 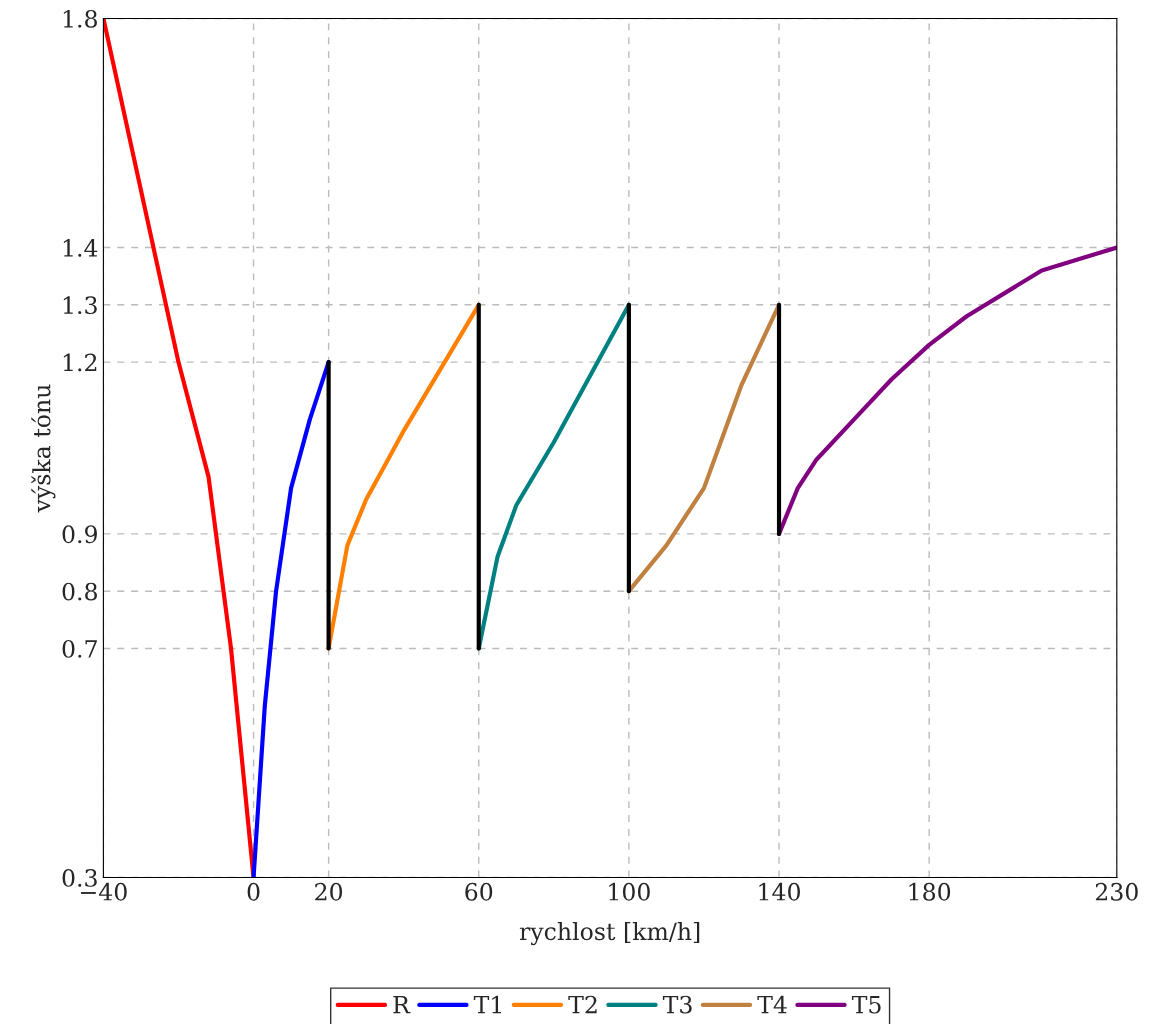 What do you see at coordinates (79, 534) in the screenshot?
I see `y-tick-label: 0.9` at bounding box center [79, 534].